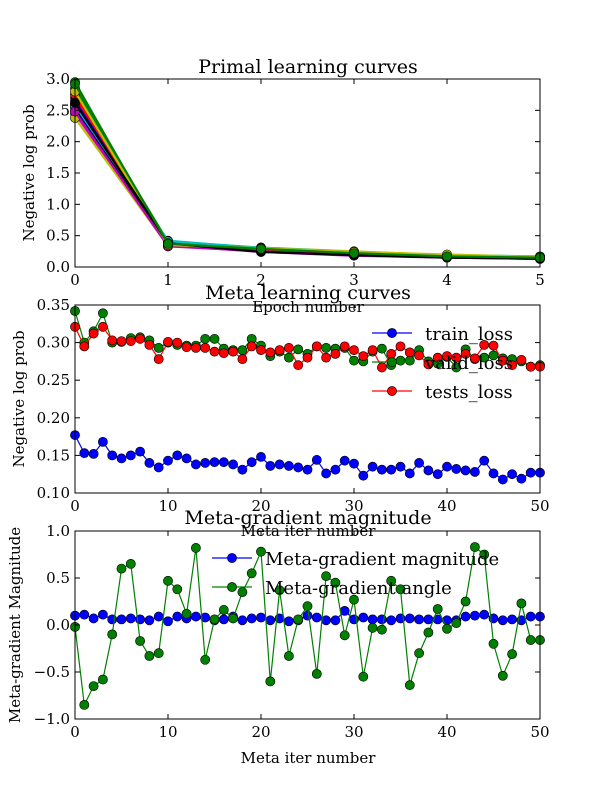 This screenshot has width=600, height=800. Describe the element at coordinates (58, 110) in the screenshot. I see `y-tick-label: 2.5` at that location.